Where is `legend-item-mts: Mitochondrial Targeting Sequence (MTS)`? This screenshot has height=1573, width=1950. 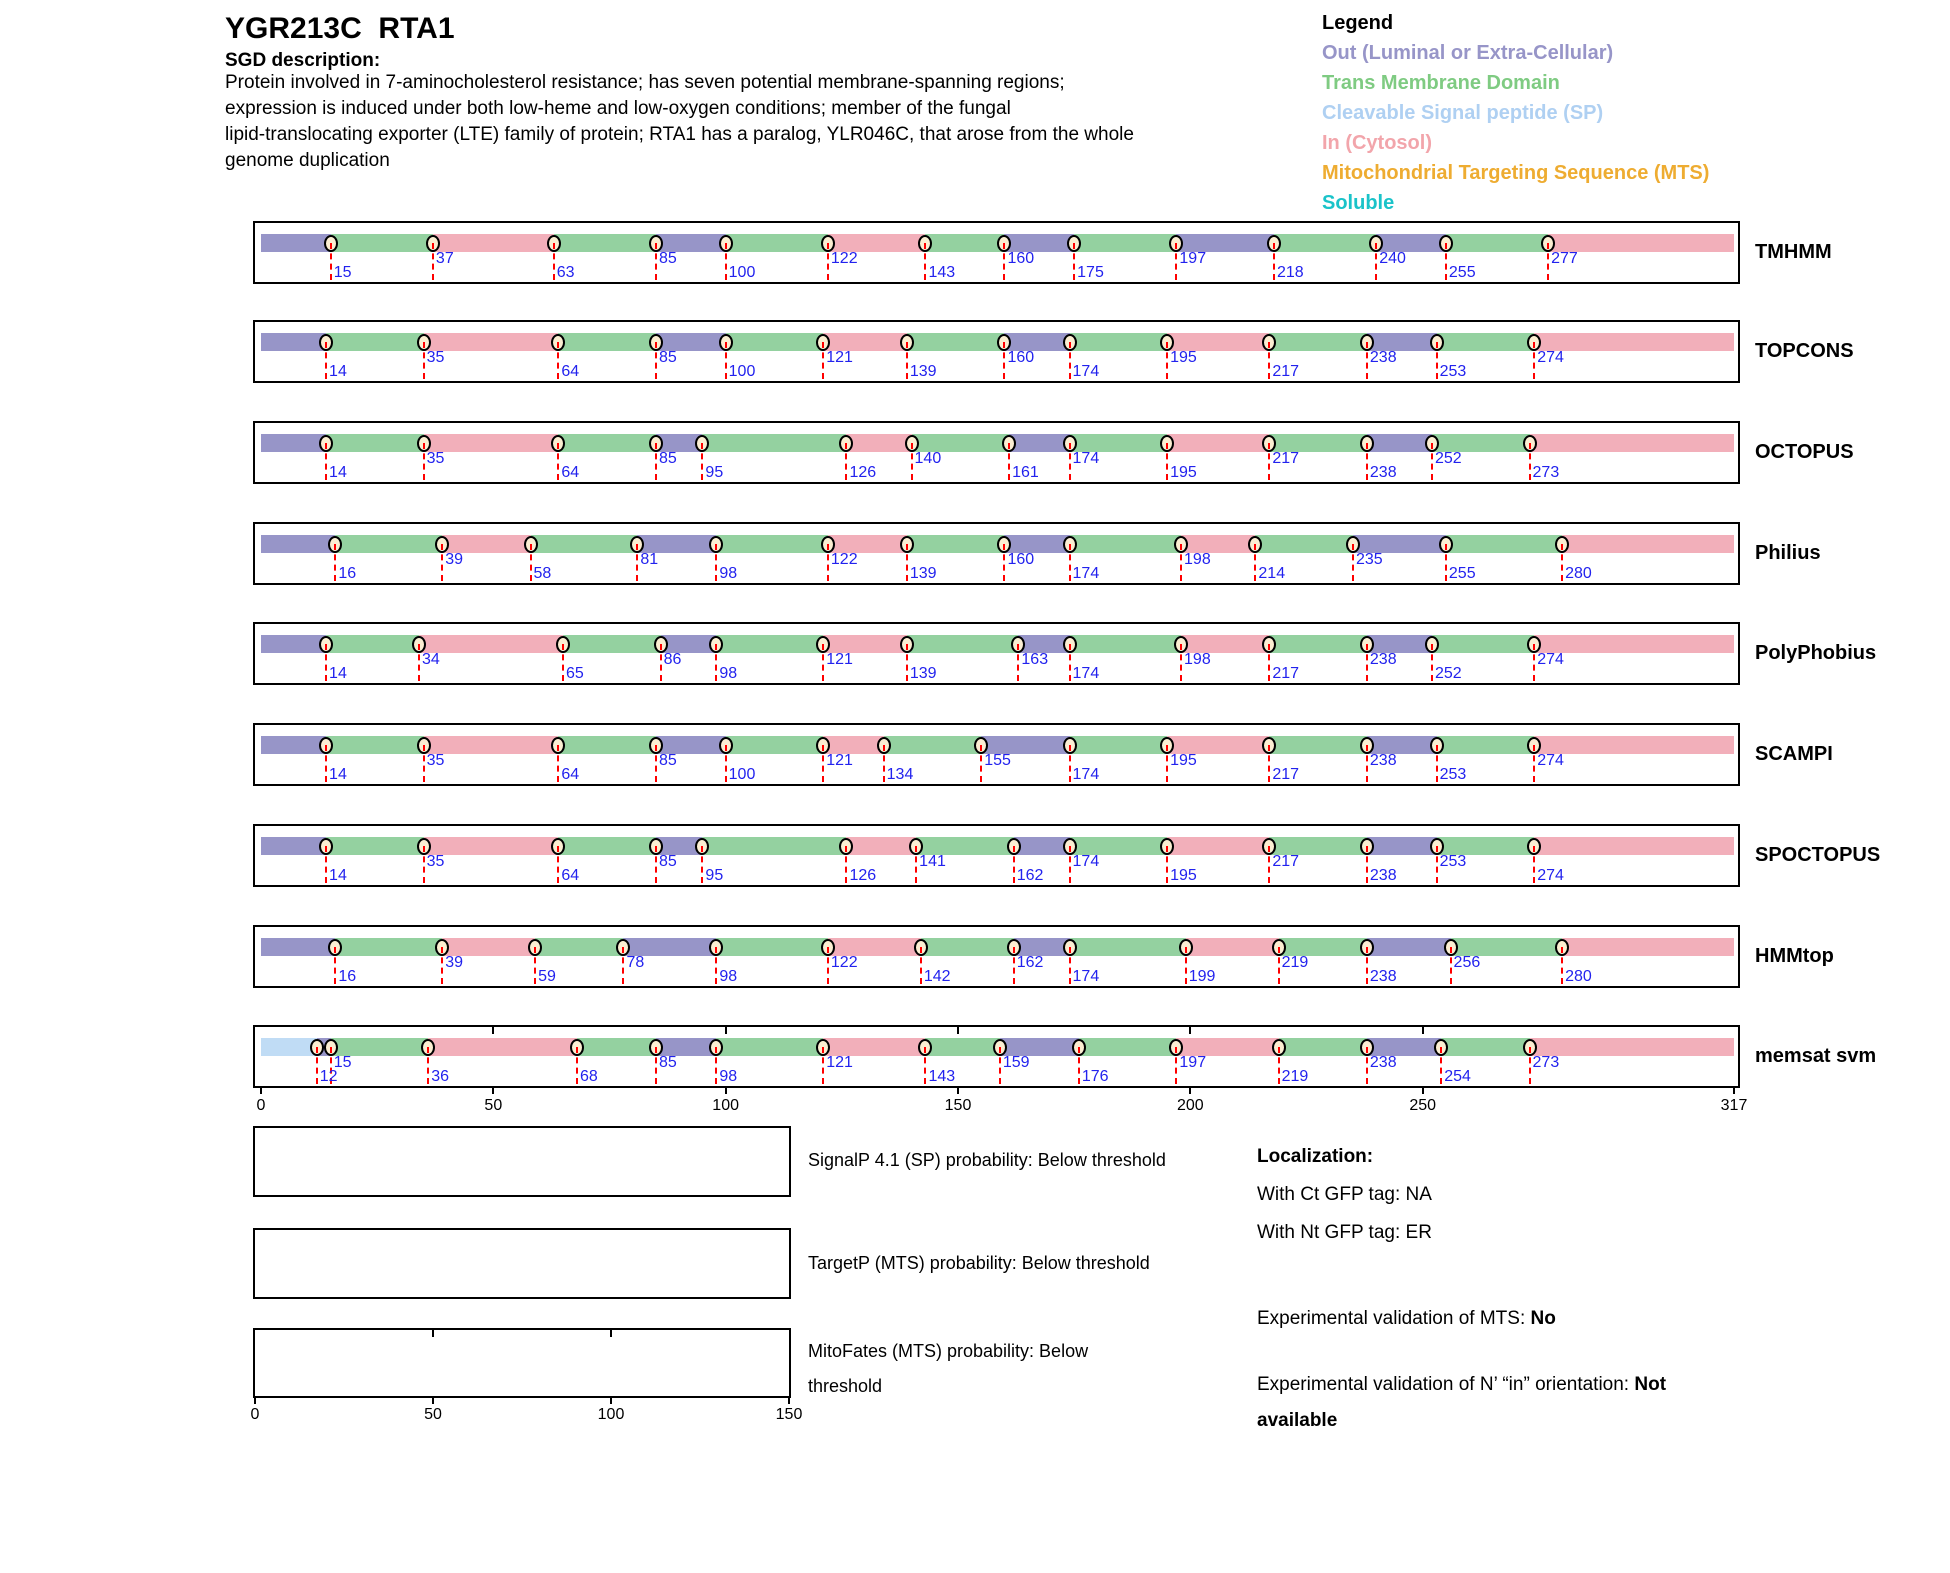
legend-item-mts: Mitochondrial Targeting Sequence (MTS) is located at coordinates (1516, 173).